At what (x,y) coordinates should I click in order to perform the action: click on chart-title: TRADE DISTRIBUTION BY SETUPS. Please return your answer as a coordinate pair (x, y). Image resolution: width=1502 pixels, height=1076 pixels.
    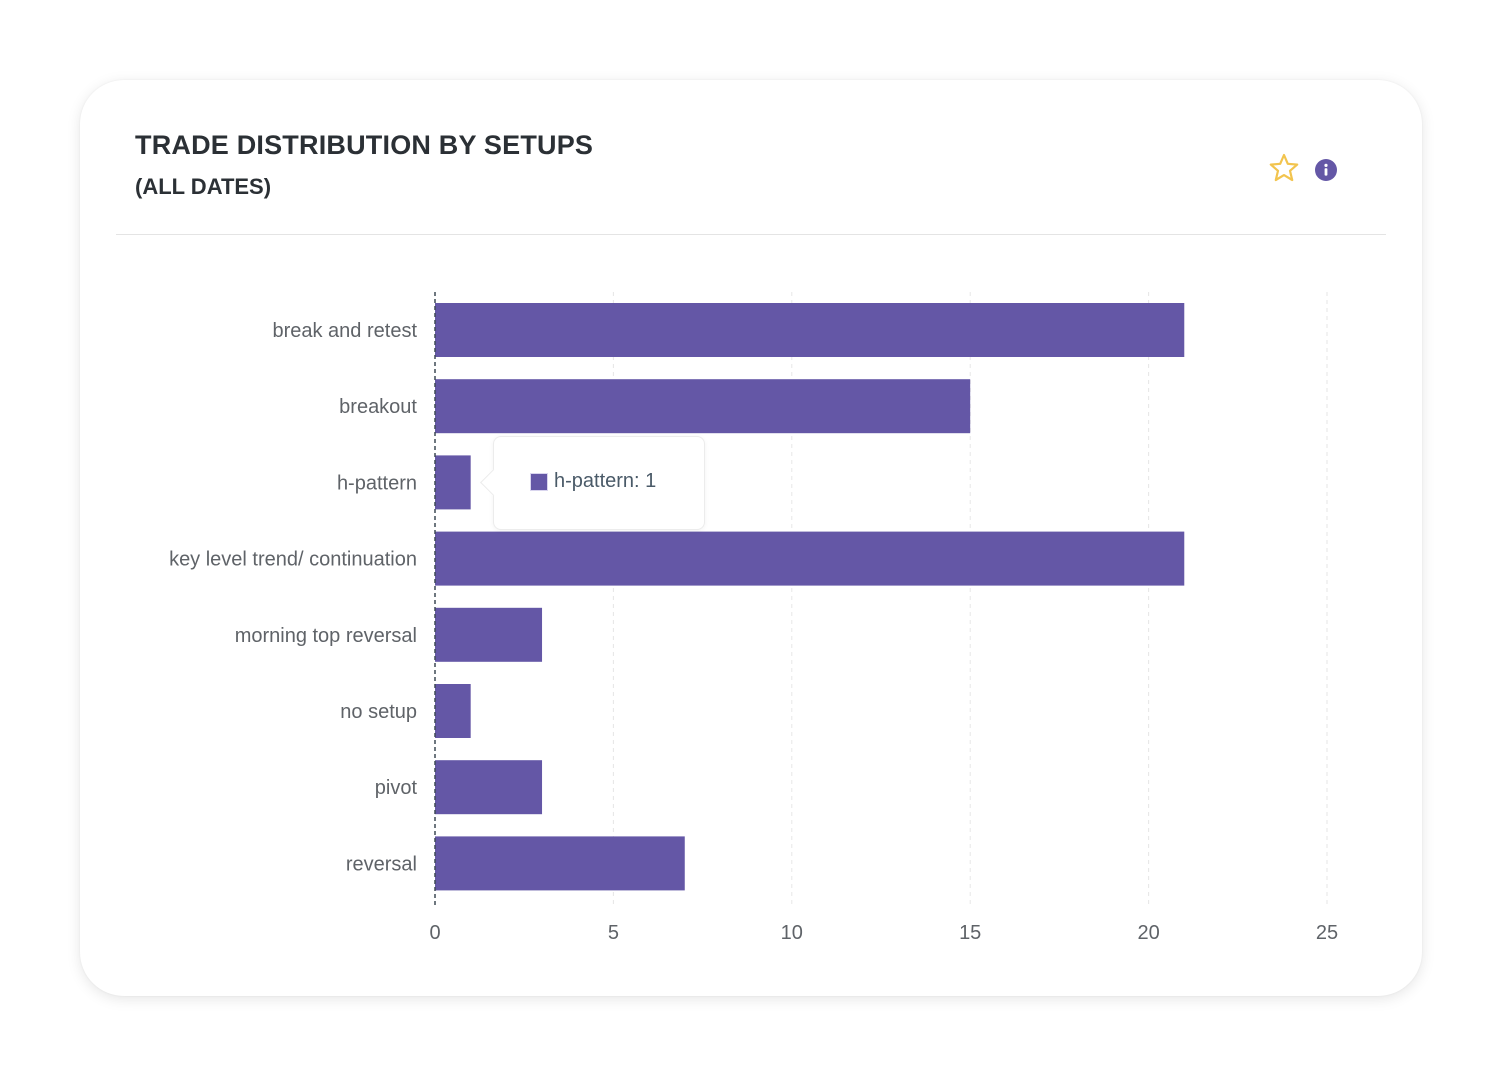
    Looking at the image, I should click on (364, 145).